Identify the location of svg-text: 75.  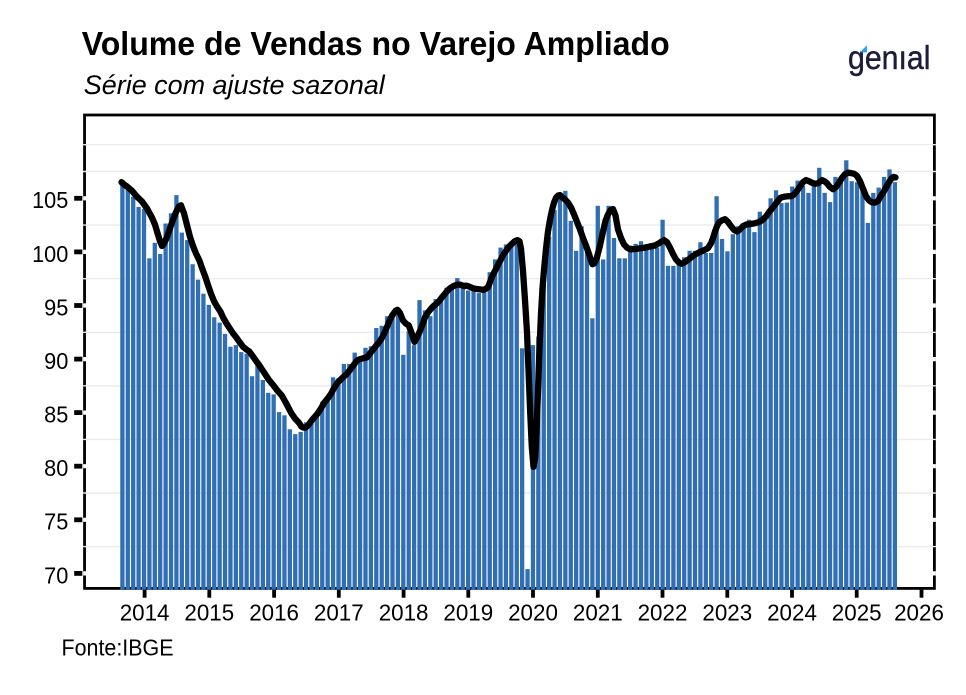
(56, 522).